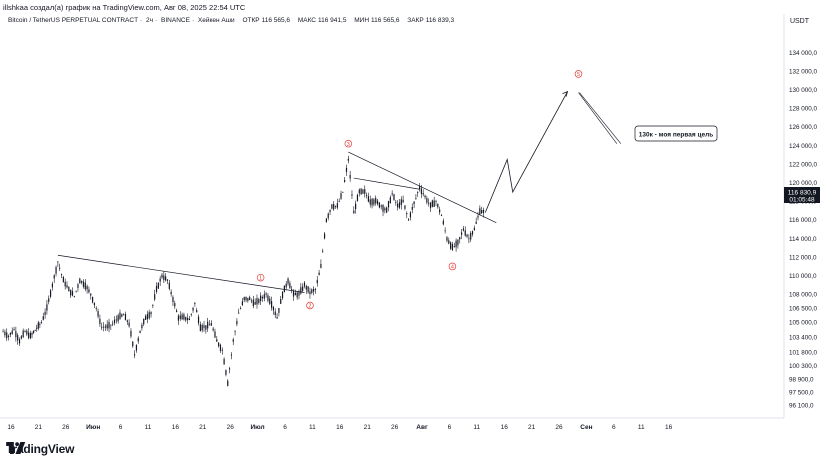 This screenshot has width=829, height=464. I want to click on y-tick-label: 128 000,0, so click(803, 109).